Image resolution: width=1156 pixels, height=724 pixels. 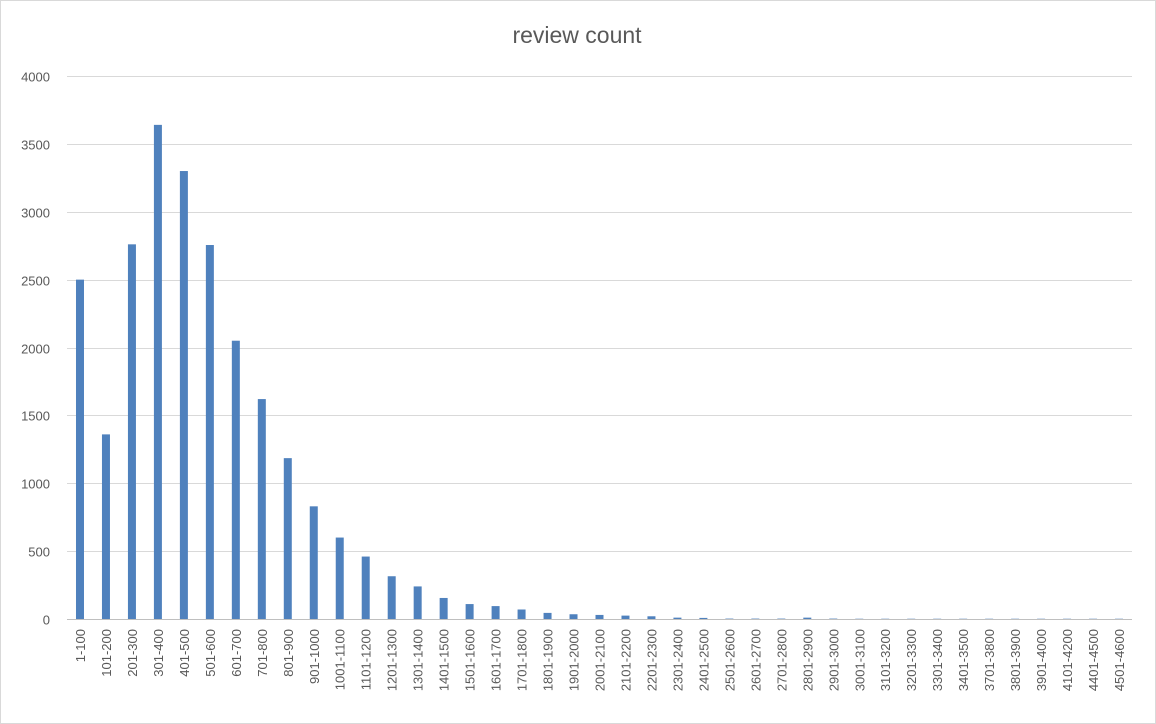 What do you see at coordinates (288, 653) in the screenshot?
I see `x-tick-label: 801-900` at bounding box center [288, 653].